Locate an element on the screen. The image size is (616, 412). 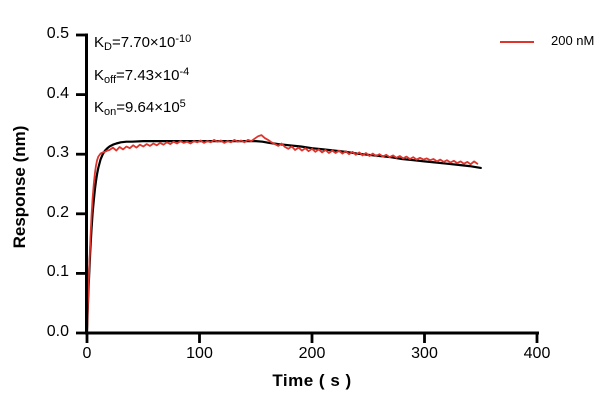
legend-line-swatch is located at coordinates (517, 41).